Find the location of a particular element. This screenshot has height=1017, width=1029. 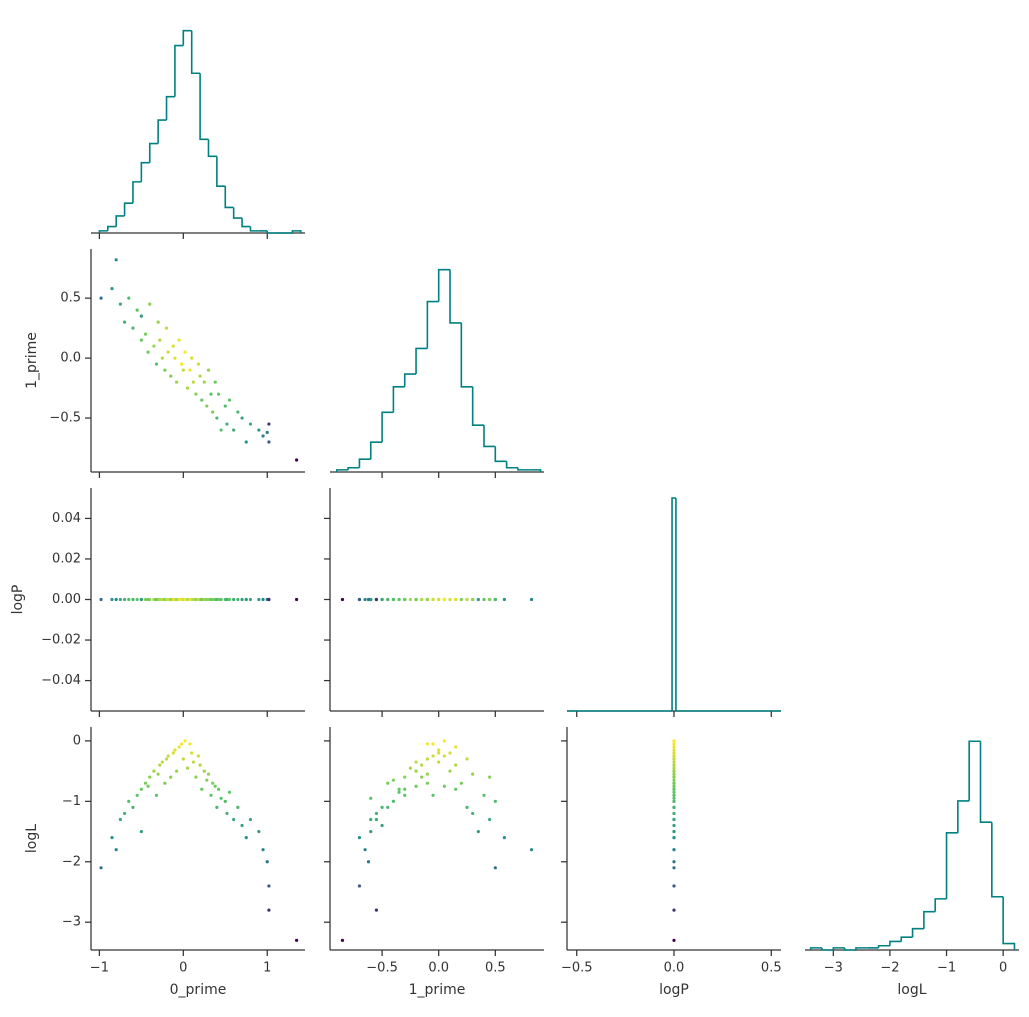

x-axis-label: 0_prime is located at coordinates (198, 990).